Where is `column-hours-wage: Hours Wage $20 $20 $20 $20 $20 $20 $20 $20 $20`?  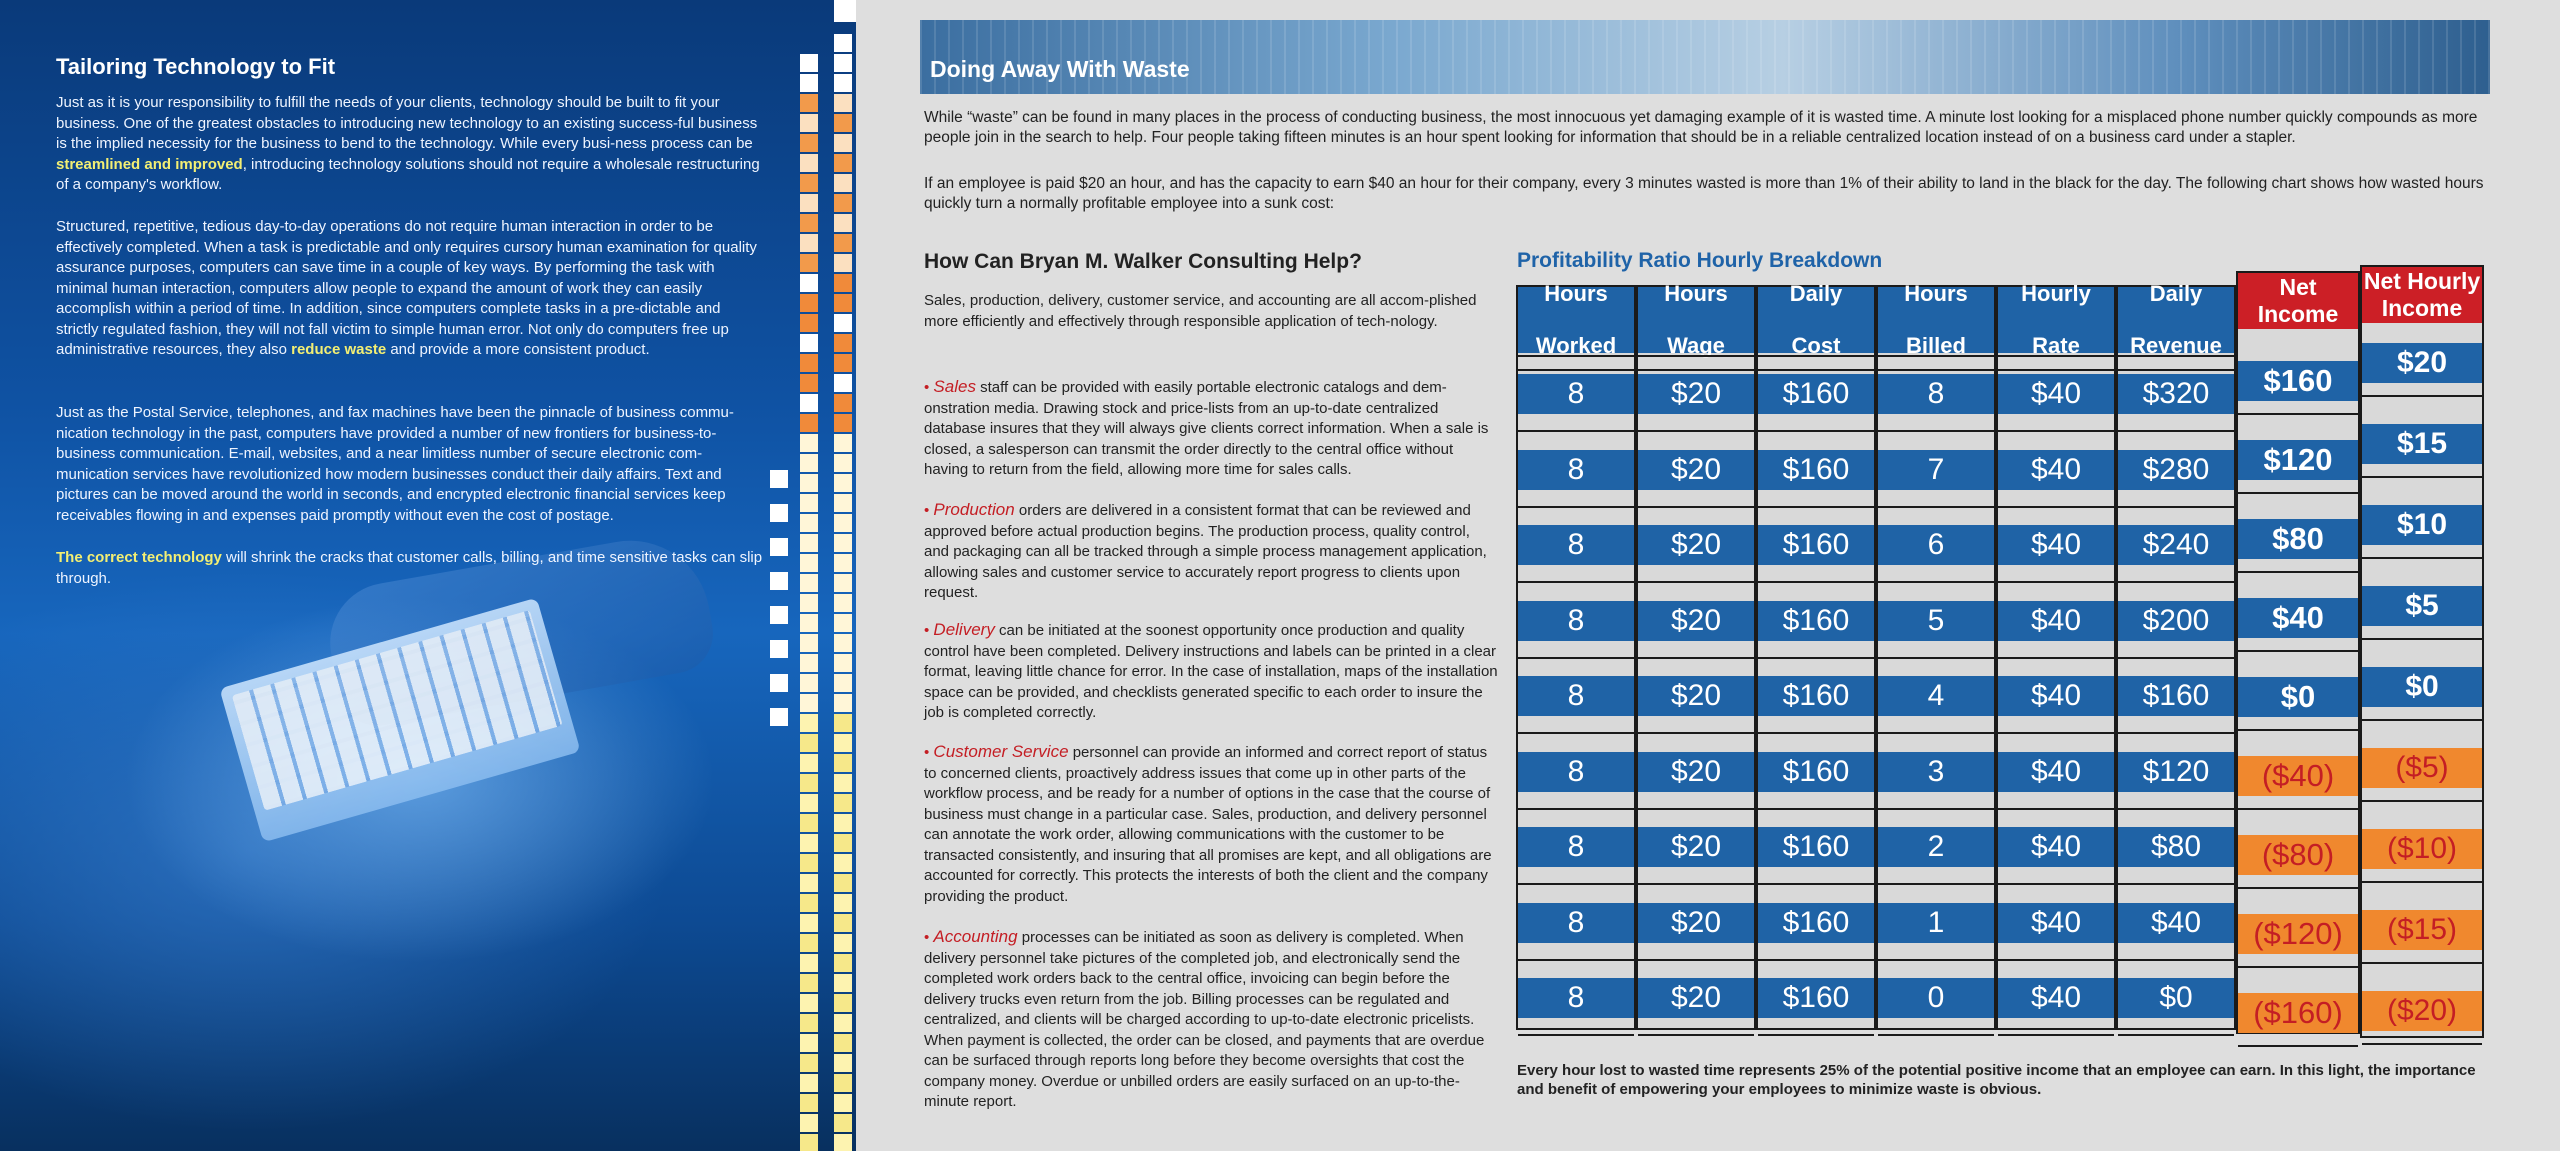
column-hours-wage: Hours Wage $20 $20 $20 $20 $20 $20 $20 $20 $20 is located at coordinates (1696, 658).